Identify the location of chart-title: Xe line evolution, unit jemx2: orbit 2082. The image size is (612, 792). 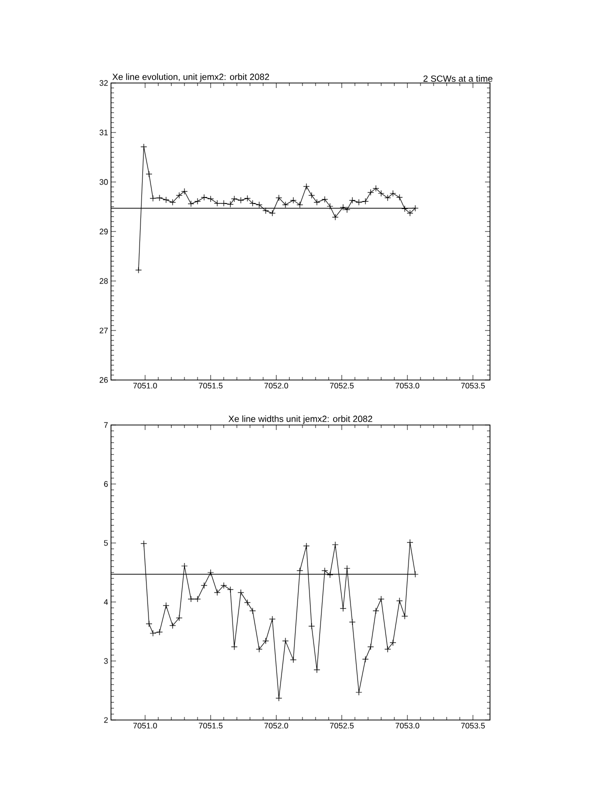
(191, 77).